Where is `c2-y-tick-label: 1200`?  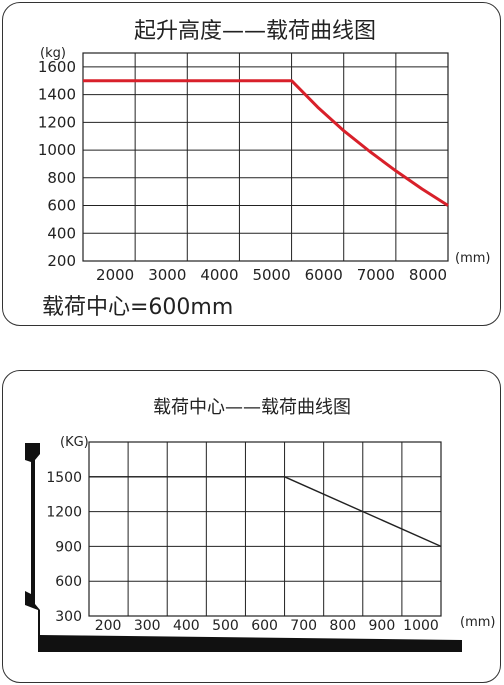 c2-y-tick-label: 1200 is located at coordinates (64, 513).